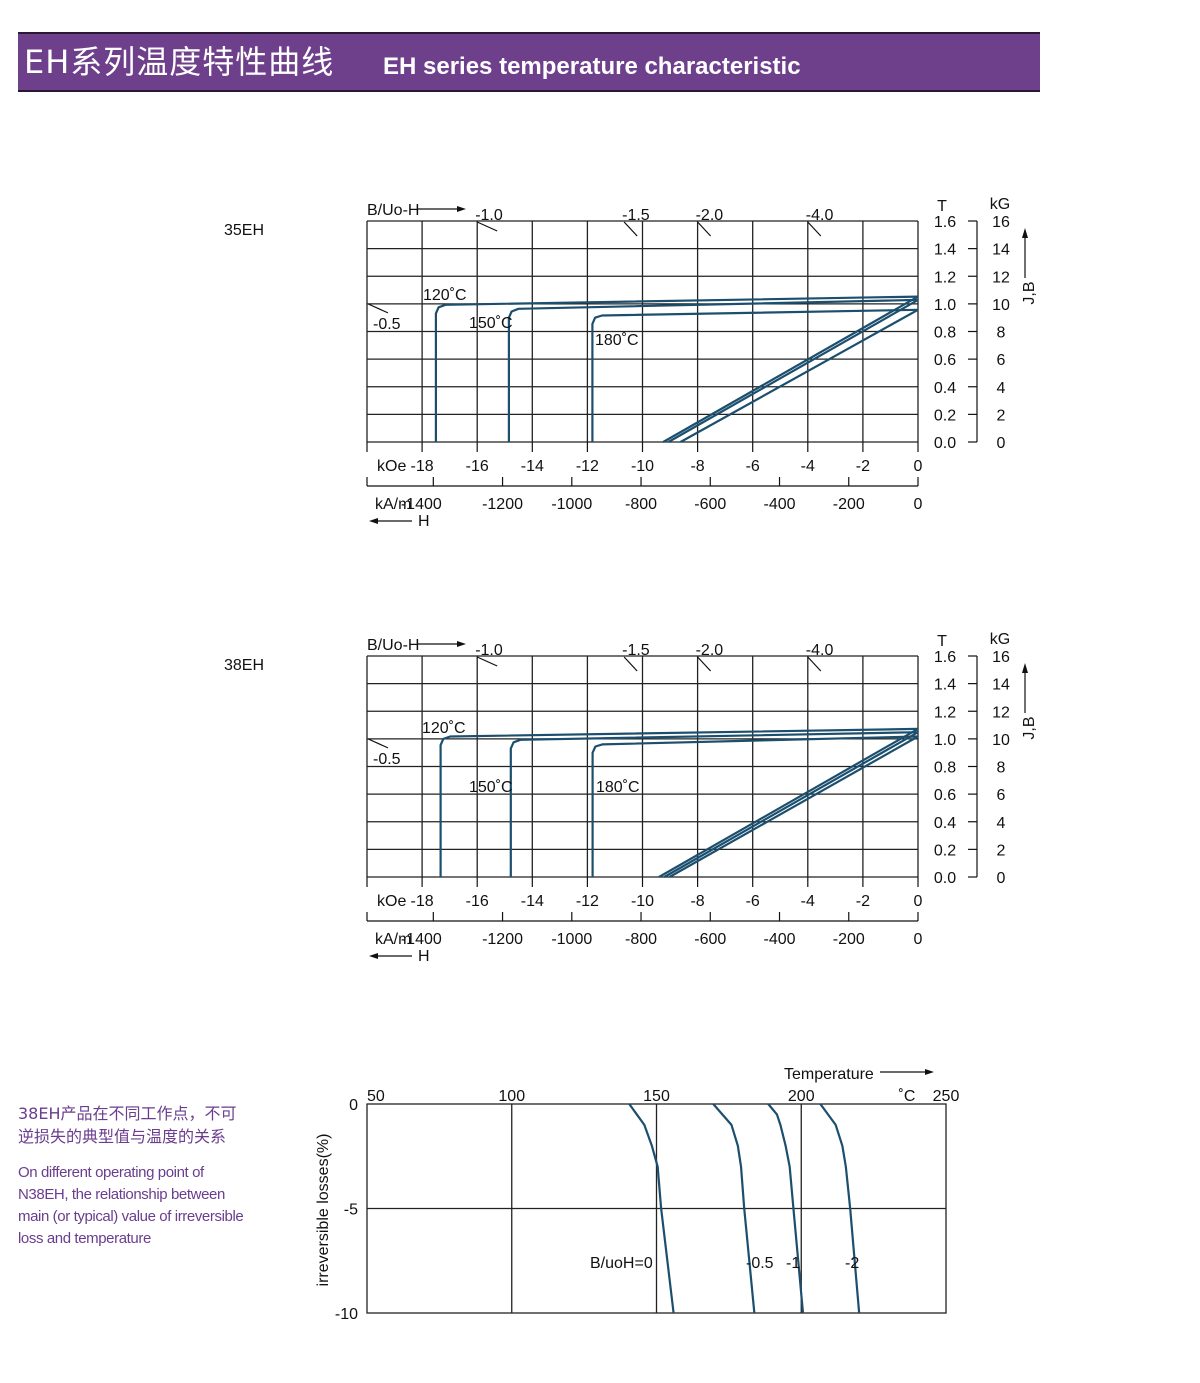 The width and height of the screenshot is (1200, 1383). What do you see at coordinates (532, 901) in the screenshot?
I see `x-tick-label: -14` at bounding box center [532, 901].